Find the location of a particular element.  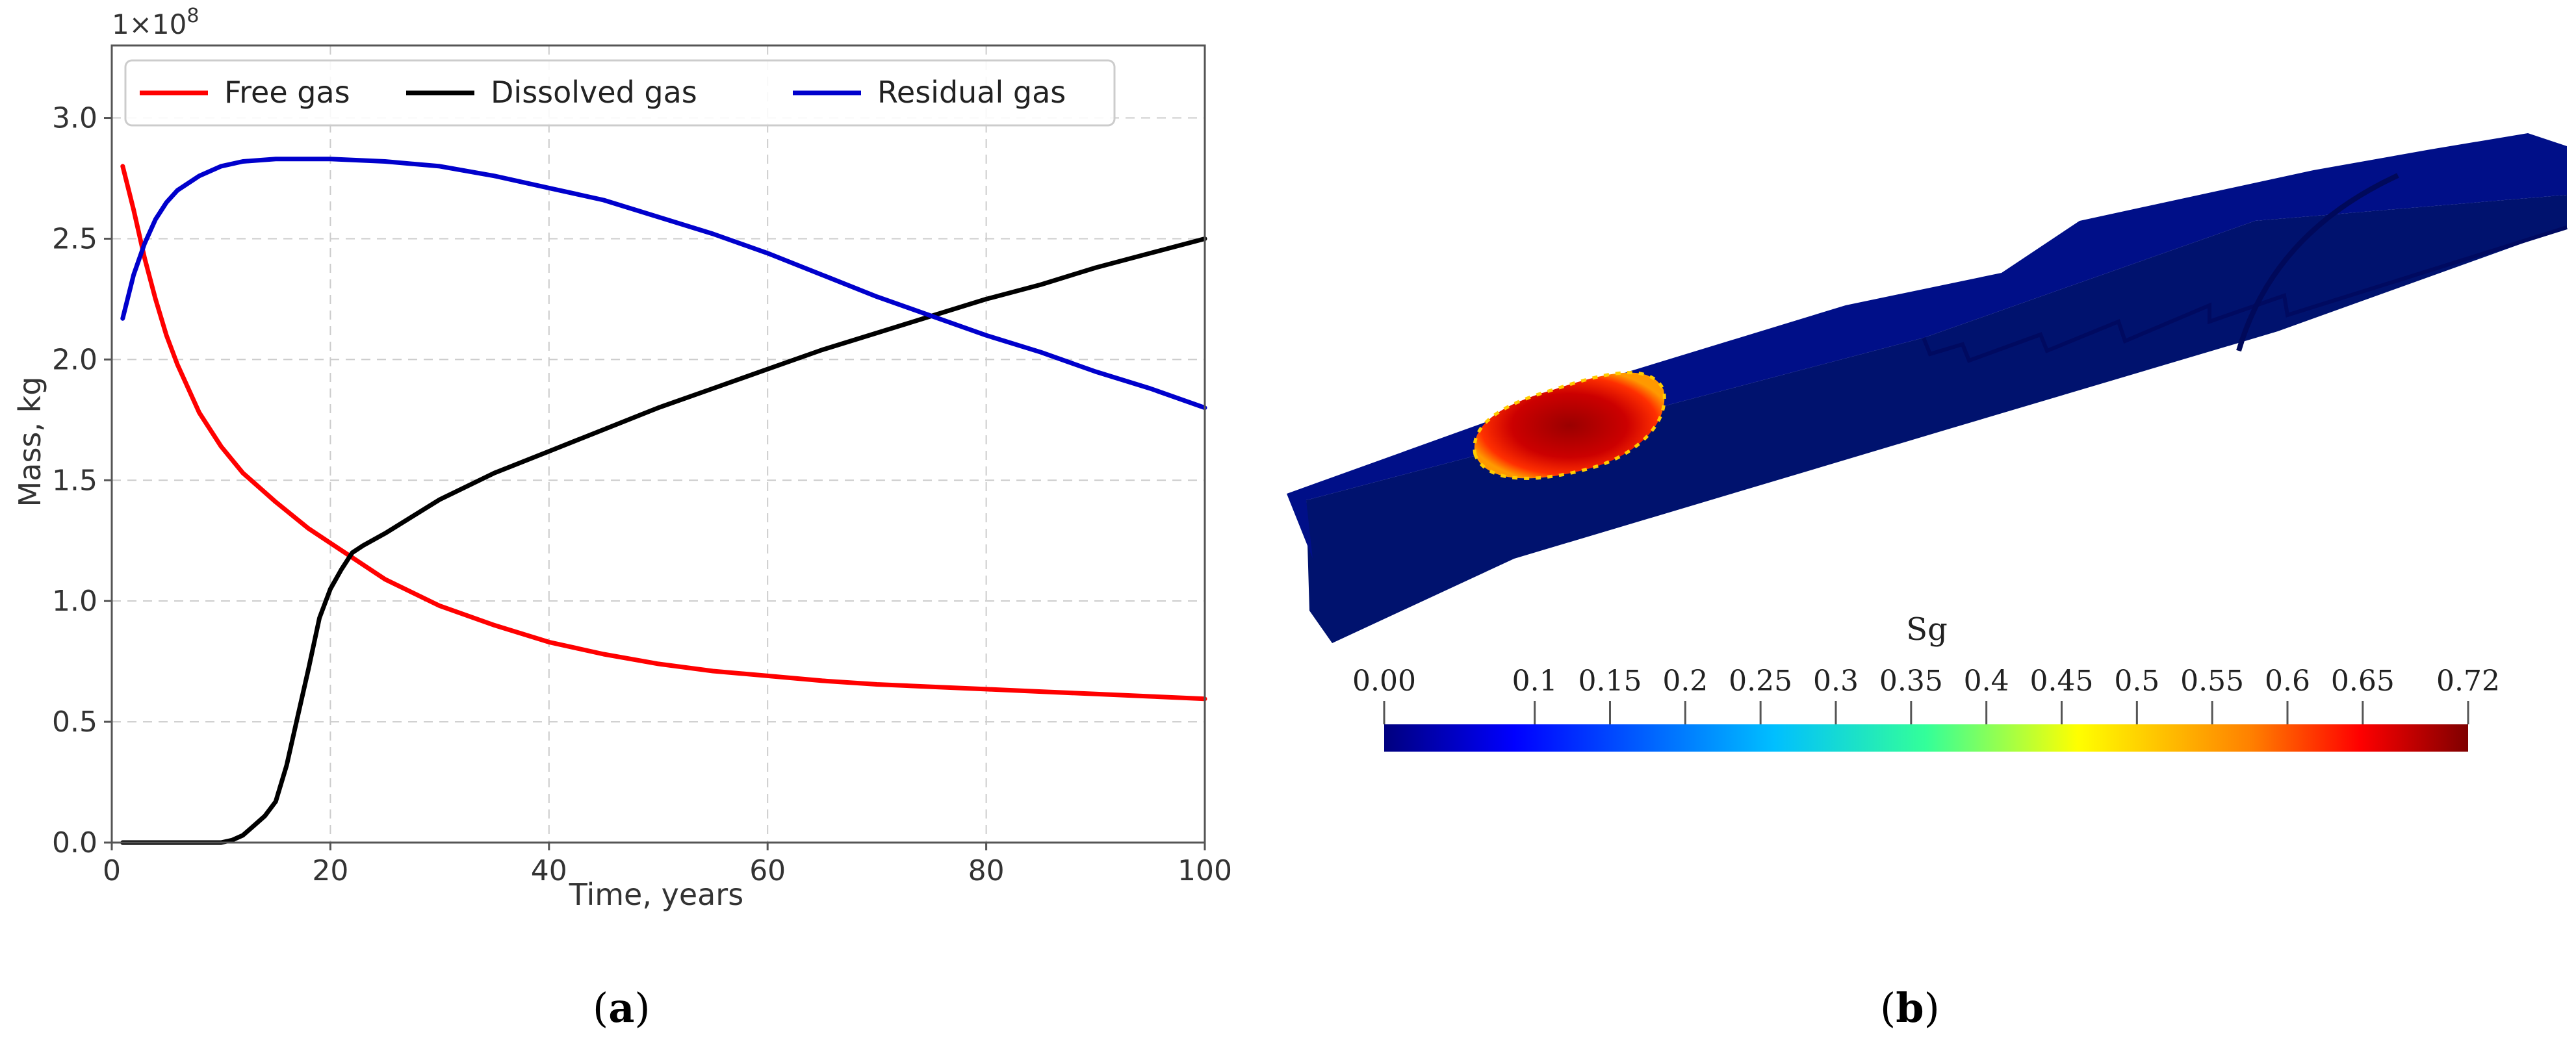

reservoir-fault-line is located at coordinates (2317, 263).